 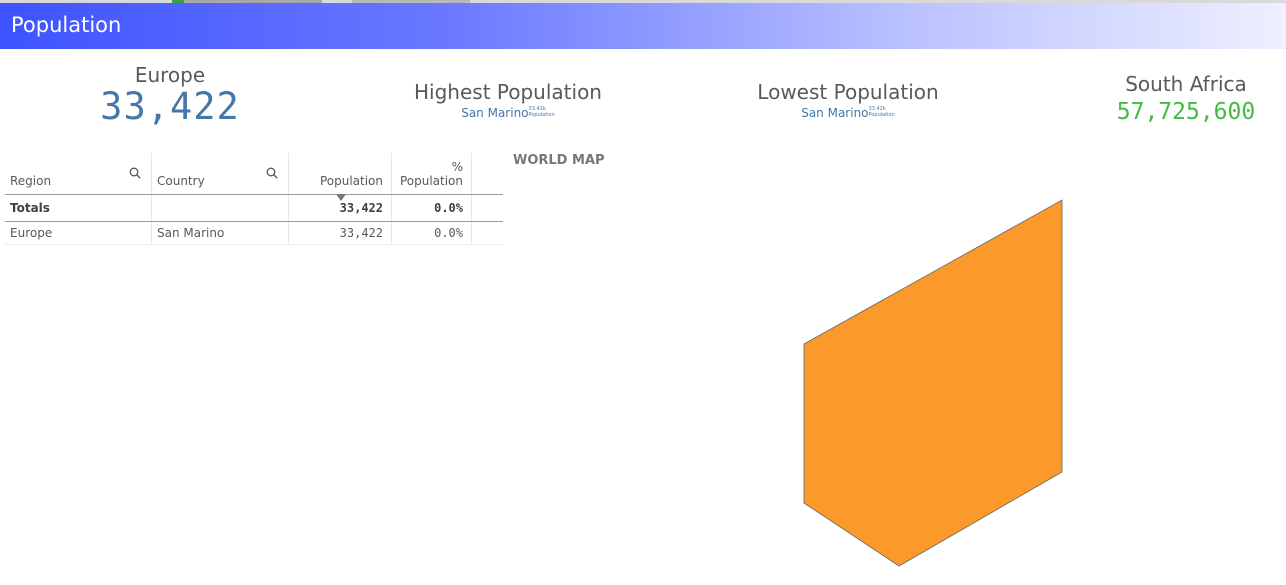 What do you see at coordinates (848, 92) in the screenshot?
I see `kpi-label: Lowest Population` at bounding box center [848, 92].